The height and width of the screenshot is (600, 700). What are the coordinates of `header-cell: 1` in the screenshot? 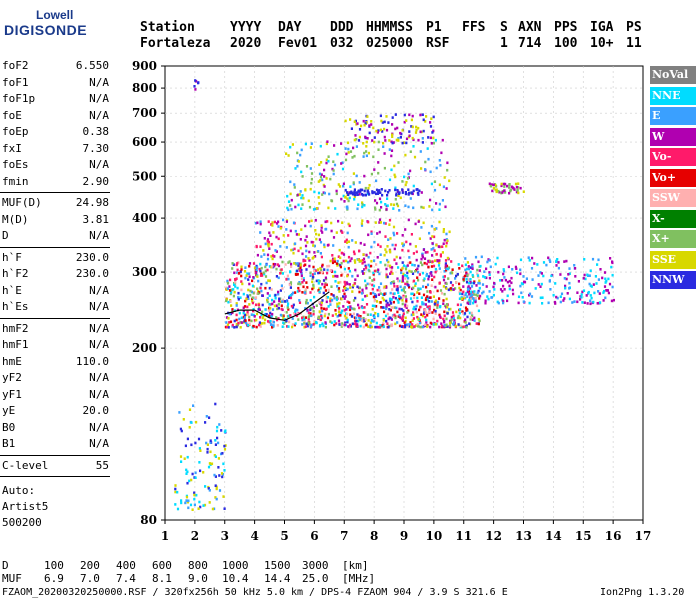 It's located at (504, 43).